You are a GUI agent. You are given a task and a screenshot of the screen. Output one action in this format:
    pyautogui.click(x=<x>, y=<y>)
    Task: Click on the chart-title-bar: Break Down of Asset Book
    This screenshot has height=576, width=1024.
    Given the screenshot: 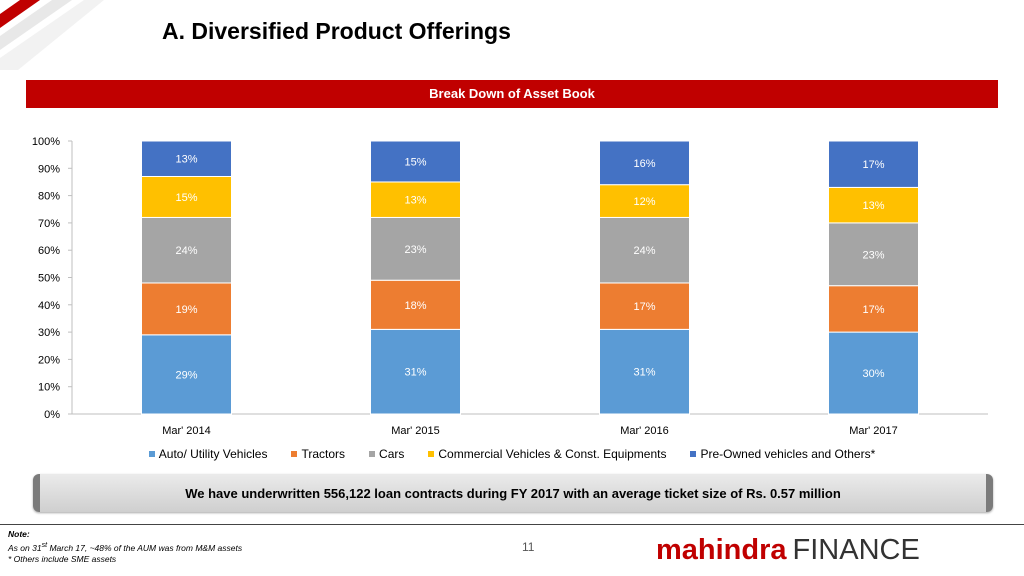 What is the action you would take?
    pyautogui.click(x=512, y=94)
    